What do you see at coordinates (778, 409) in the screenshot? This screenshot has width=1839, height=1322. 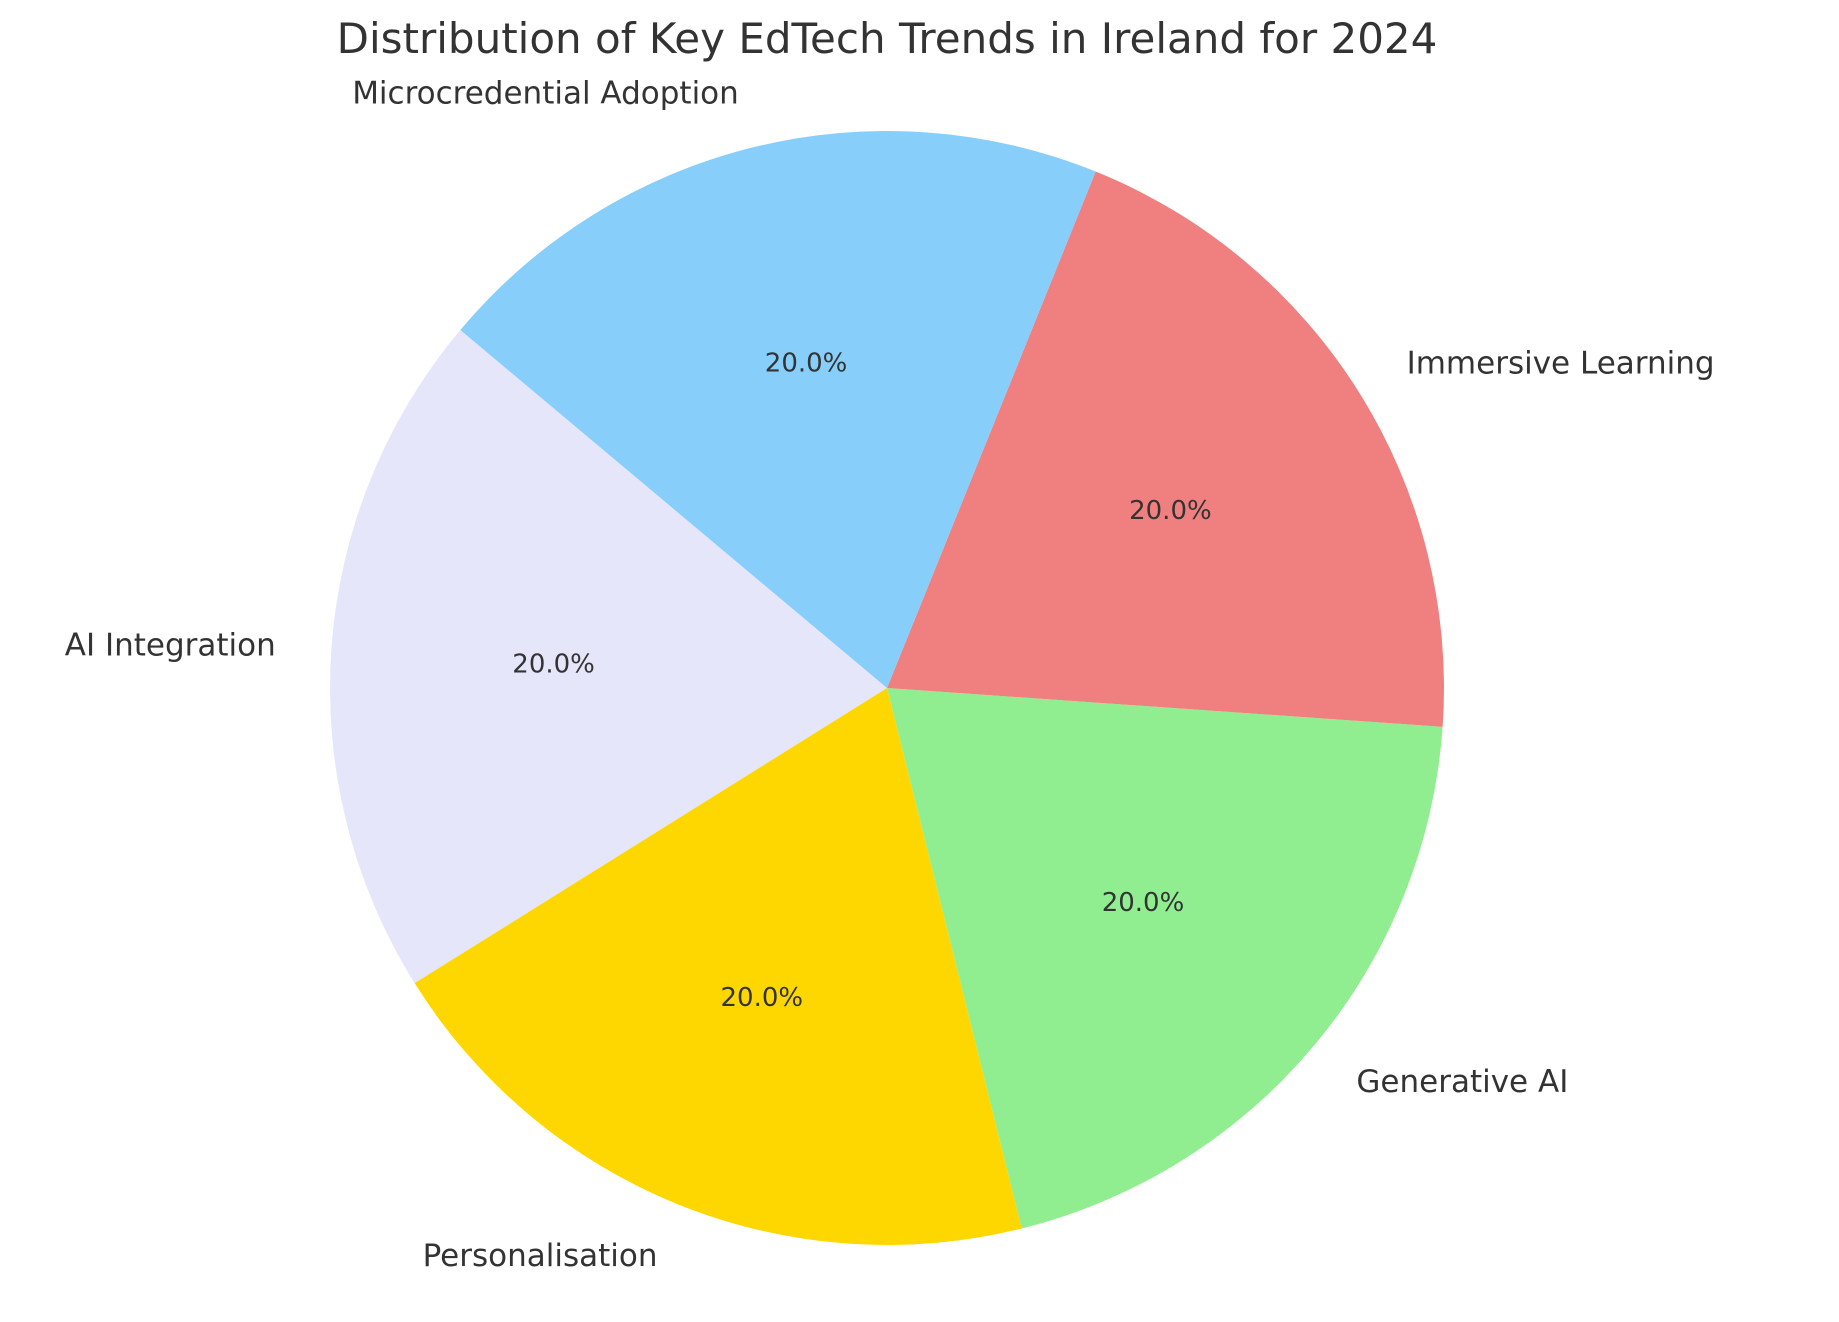 I see `pie-slice-microcredential-adoption` at bounding box center [778, 409].